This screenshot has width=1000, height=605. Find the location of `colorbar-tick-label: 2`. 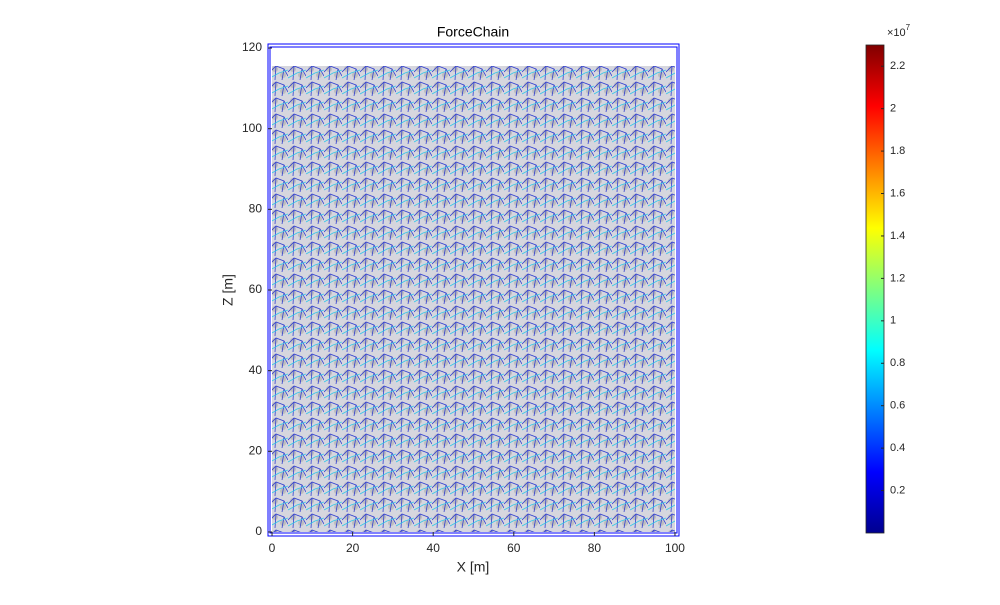

colorbar-tick-label: 2 is located at coordinates (893, 109).